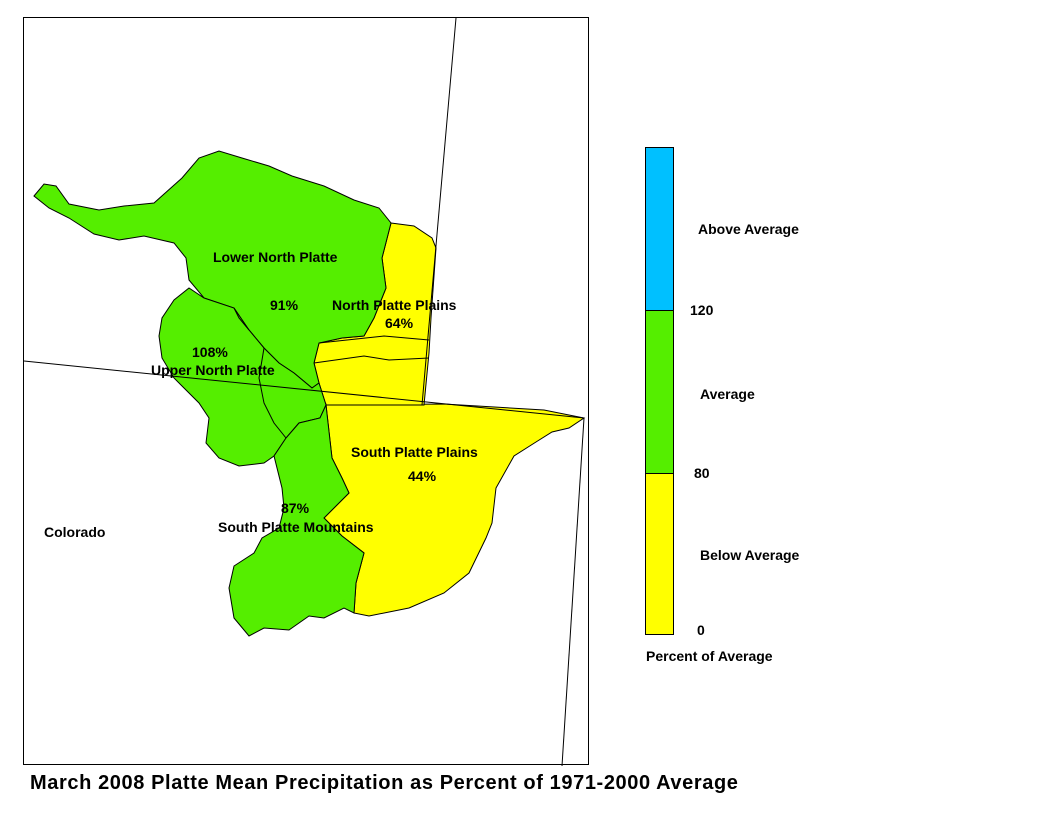 The height and width of the screenshot is (816, 1056). I want to click on value-south-platte-mountains: 87%, so click(295, 508).